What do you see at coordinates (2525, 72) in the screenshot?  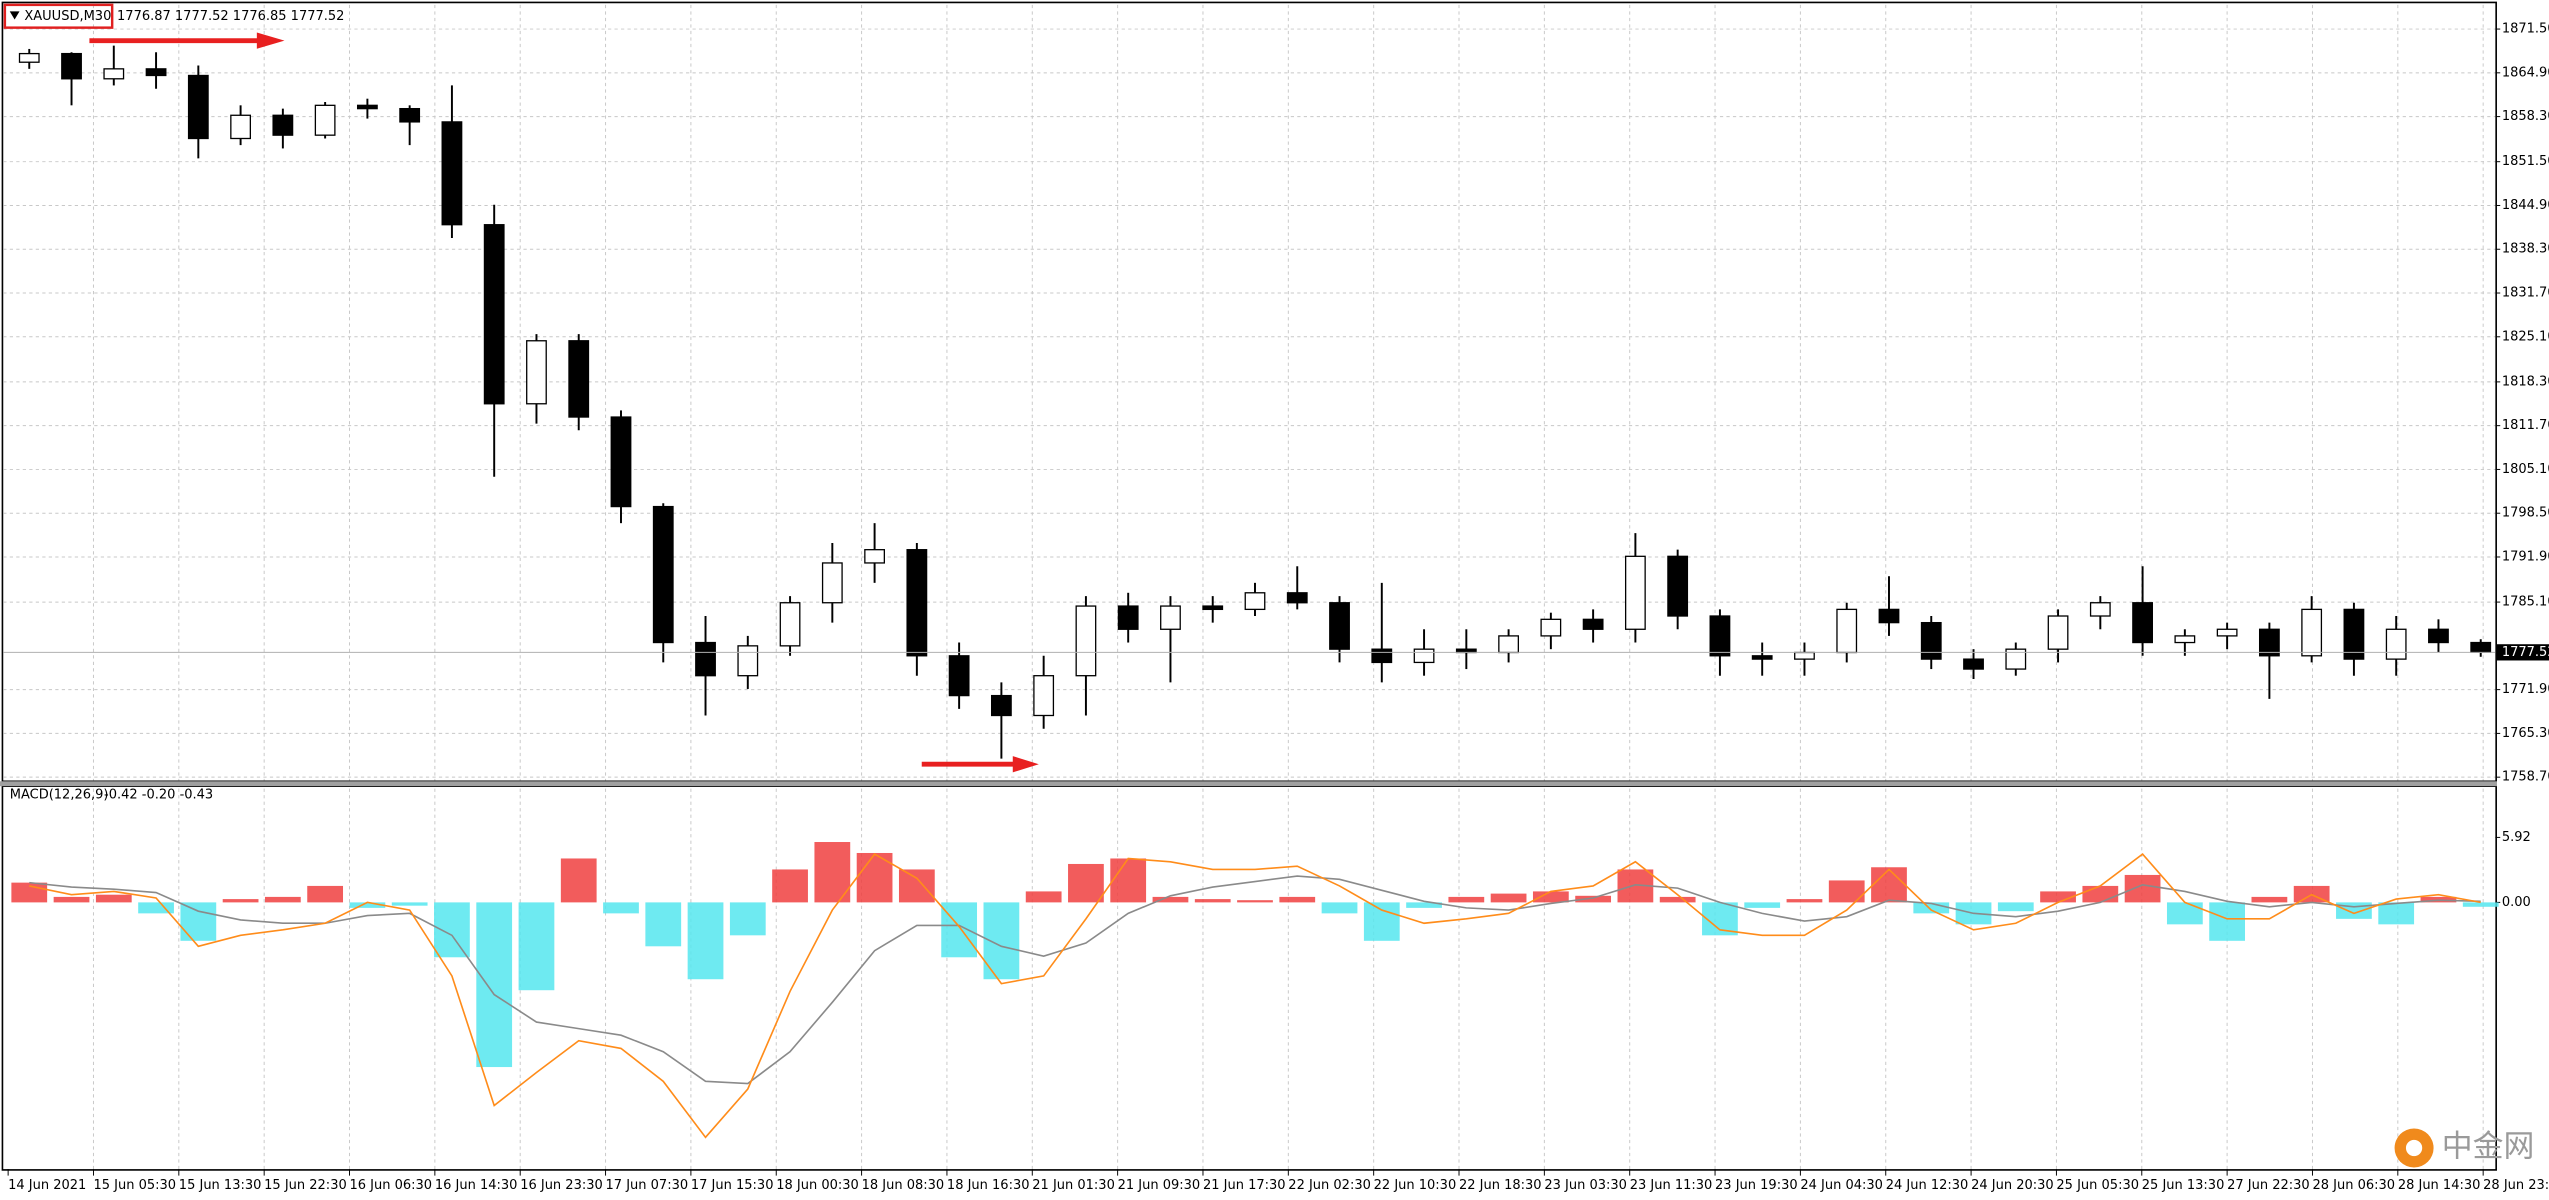 I see `y-tick-label: 1864.90` at bounding box center [2525, 72].